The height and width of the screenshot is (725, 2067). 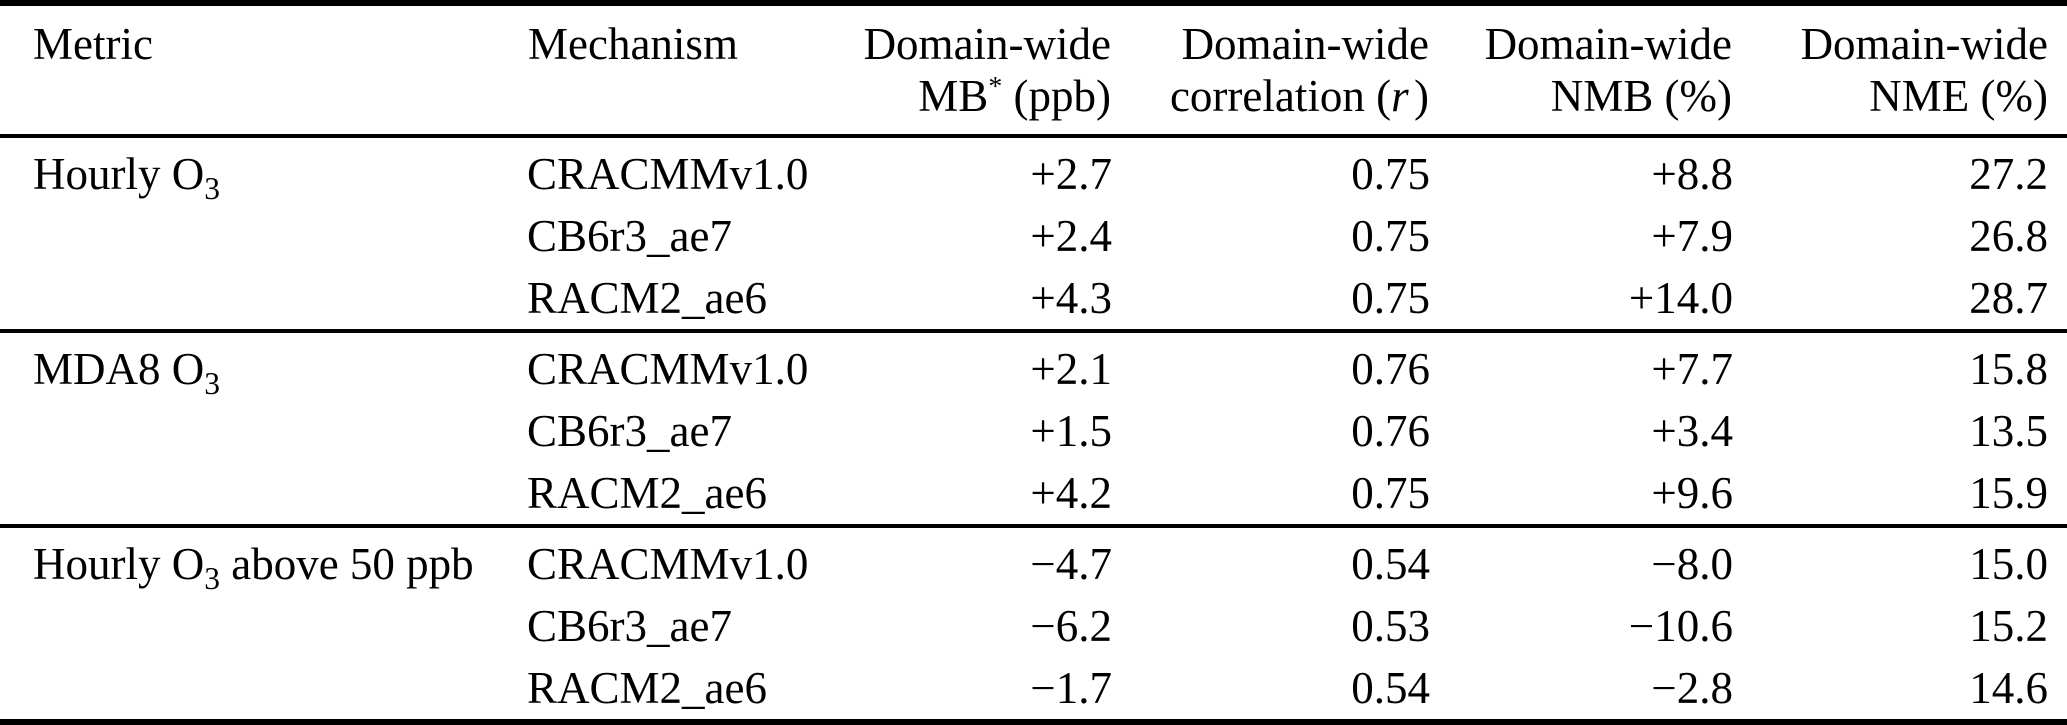 What do you see at coordinates (953, 96) in the screenshot?
I see `col-header-mb-abbr: MB` at bounding box center [953, 96].